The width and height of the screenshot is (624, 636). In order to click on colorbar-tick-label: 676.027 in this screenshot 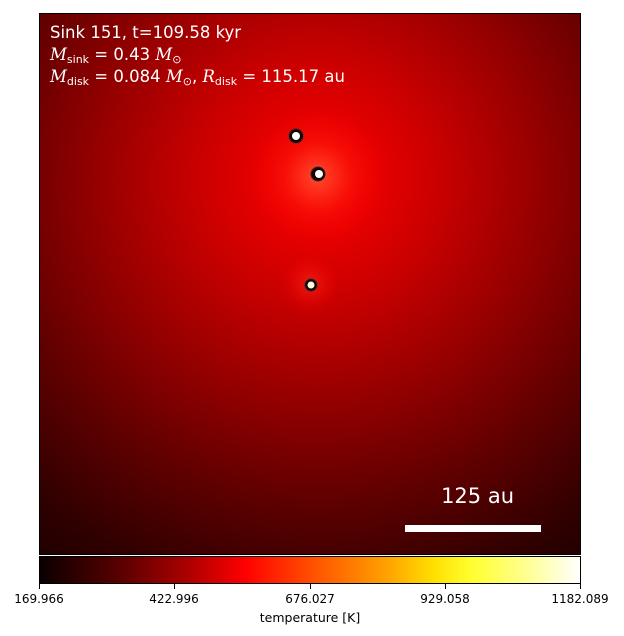, I will do `click(310, 599)`.